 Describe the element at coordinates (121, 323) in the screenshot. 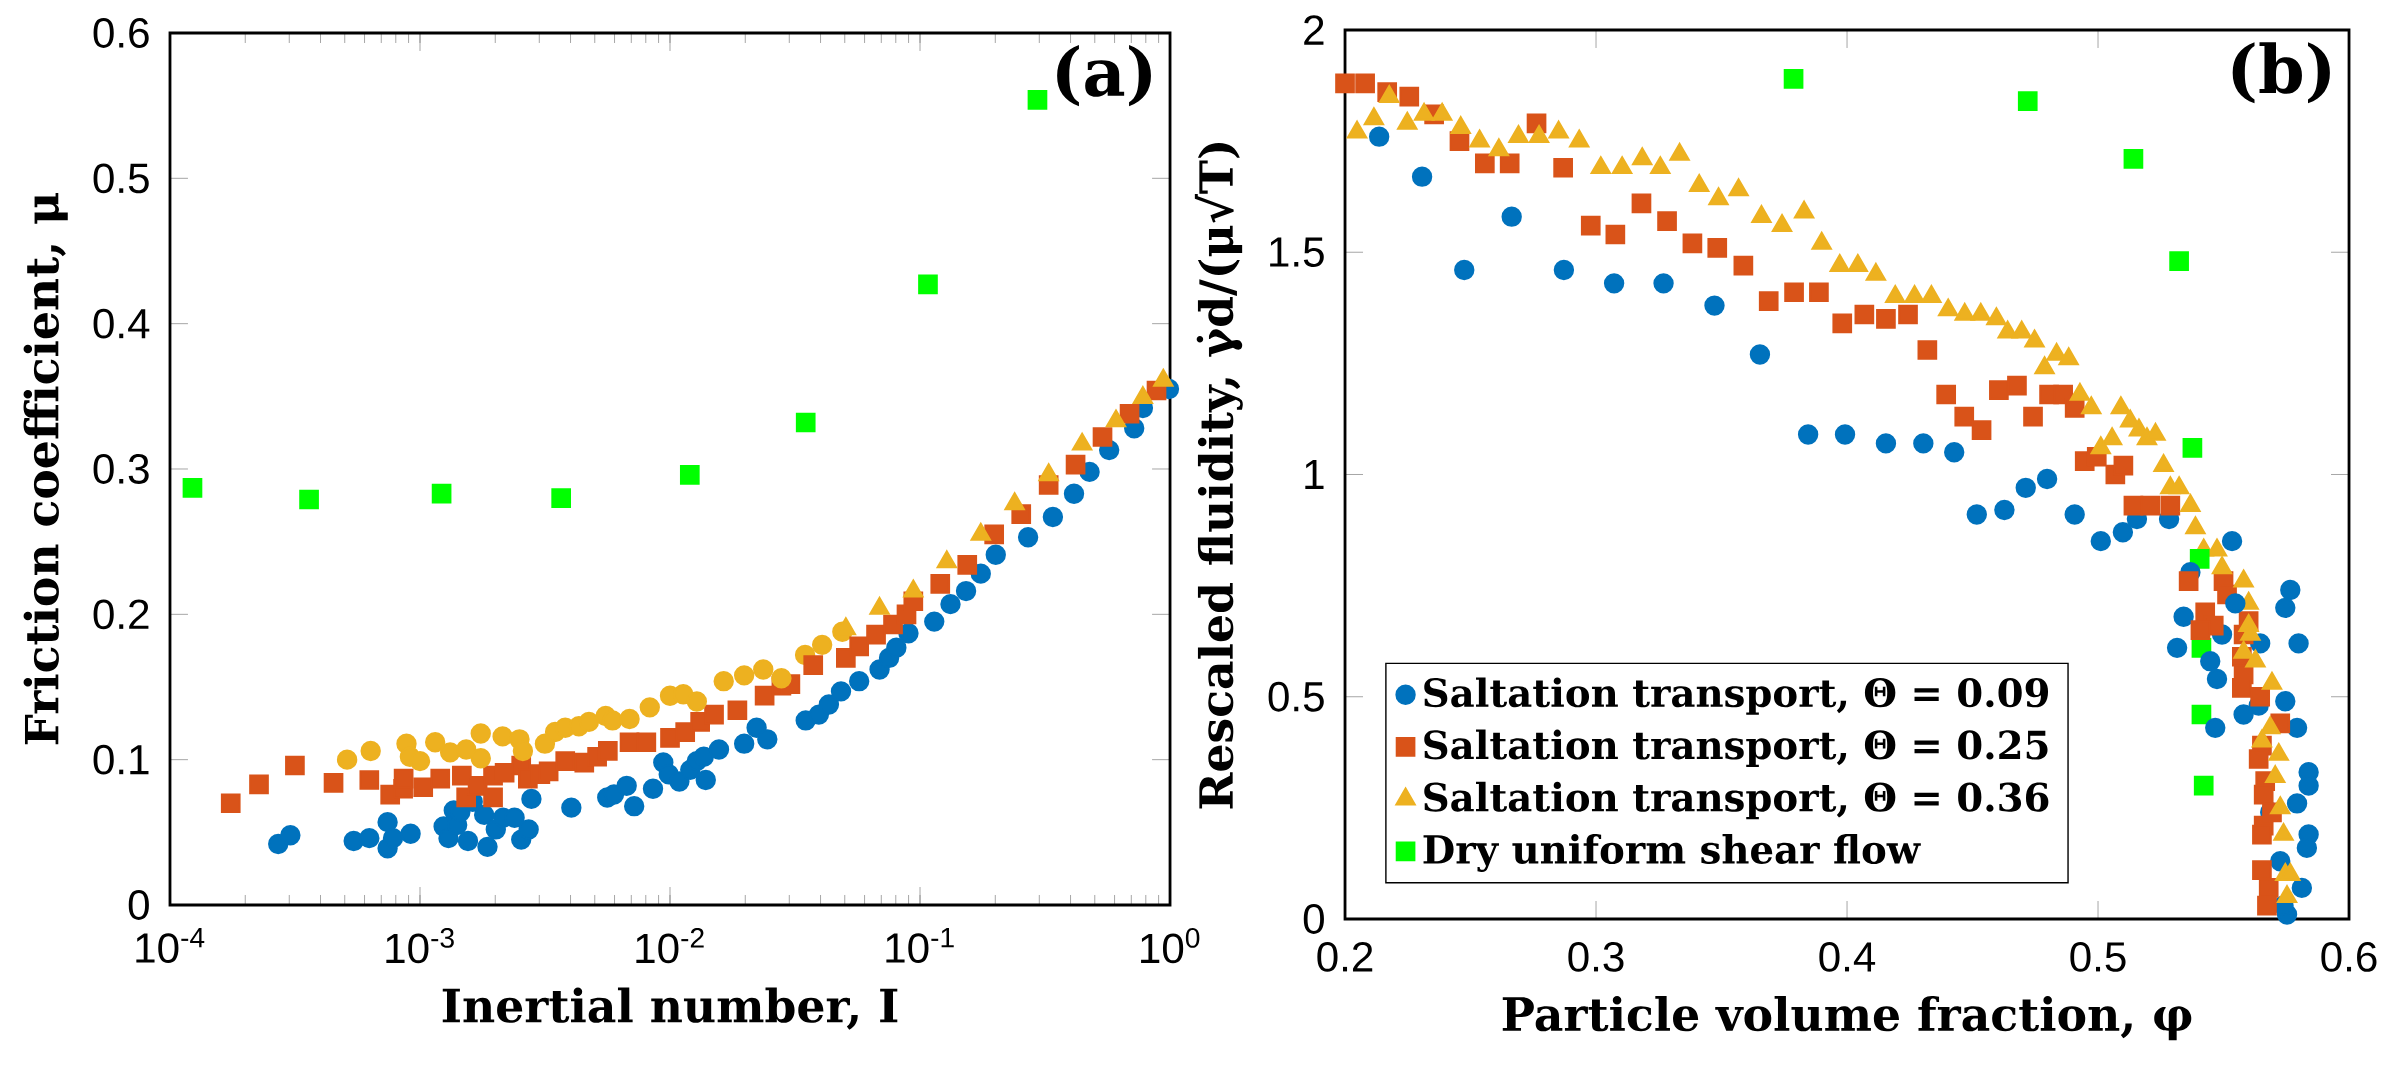

I see `y-tick-label: 0.4` at that location.